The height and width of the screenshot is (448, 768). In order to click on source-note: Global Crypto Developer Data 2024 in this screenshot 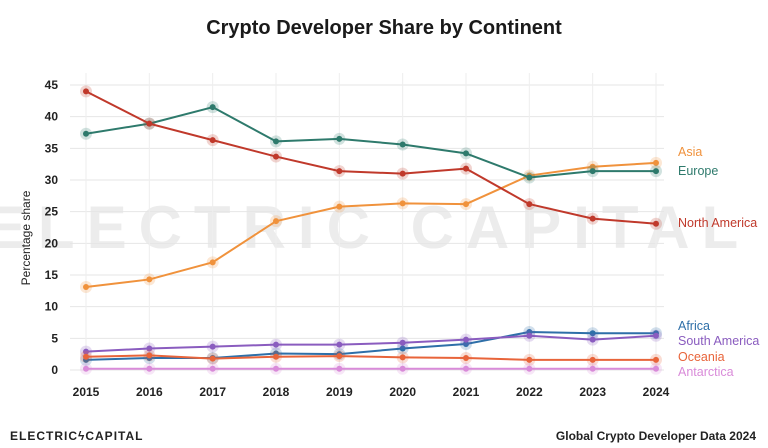, I will do `click(655, 436)`.